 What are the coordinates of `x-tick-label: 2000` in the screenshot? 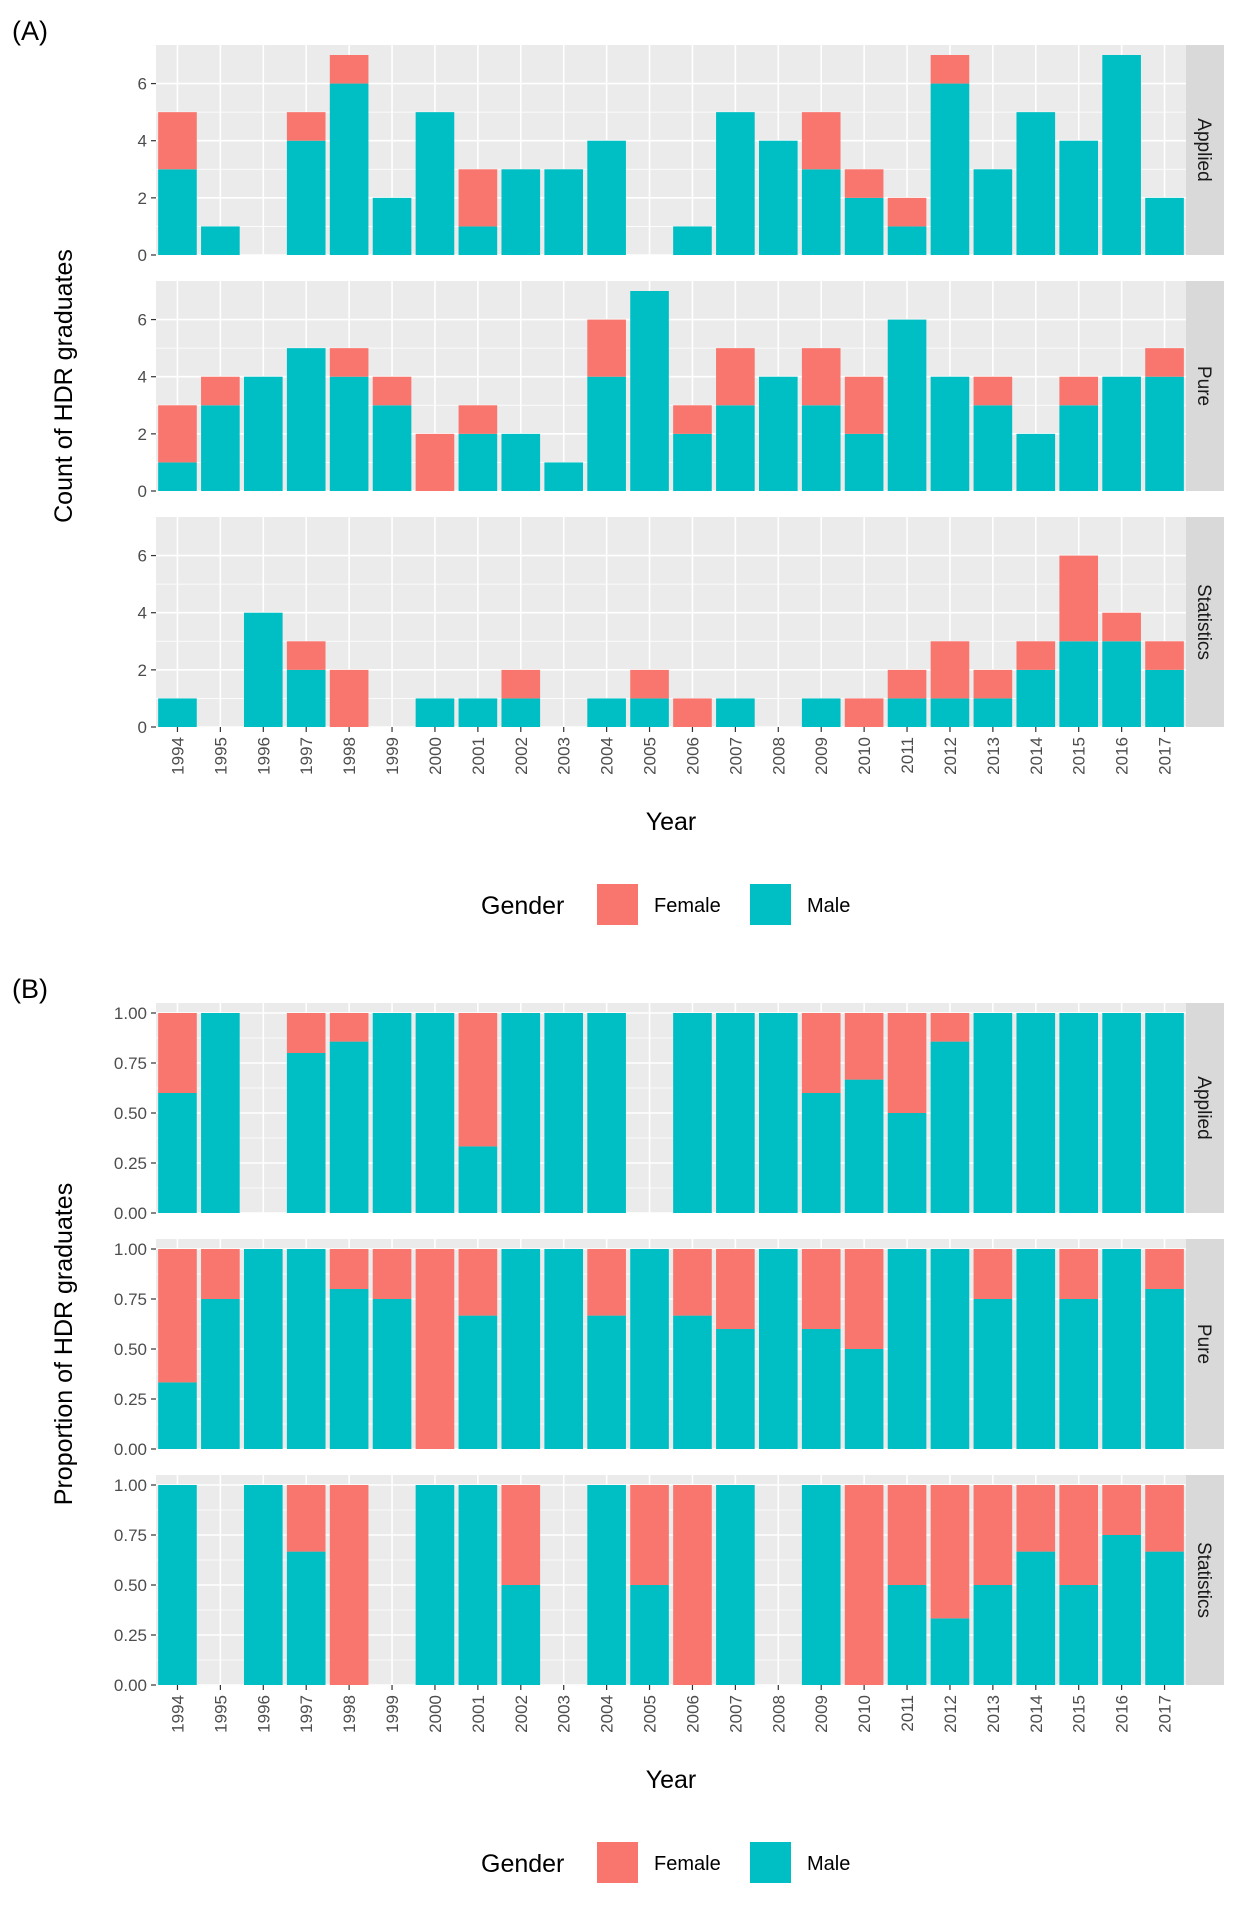 It's located at (435, 756).